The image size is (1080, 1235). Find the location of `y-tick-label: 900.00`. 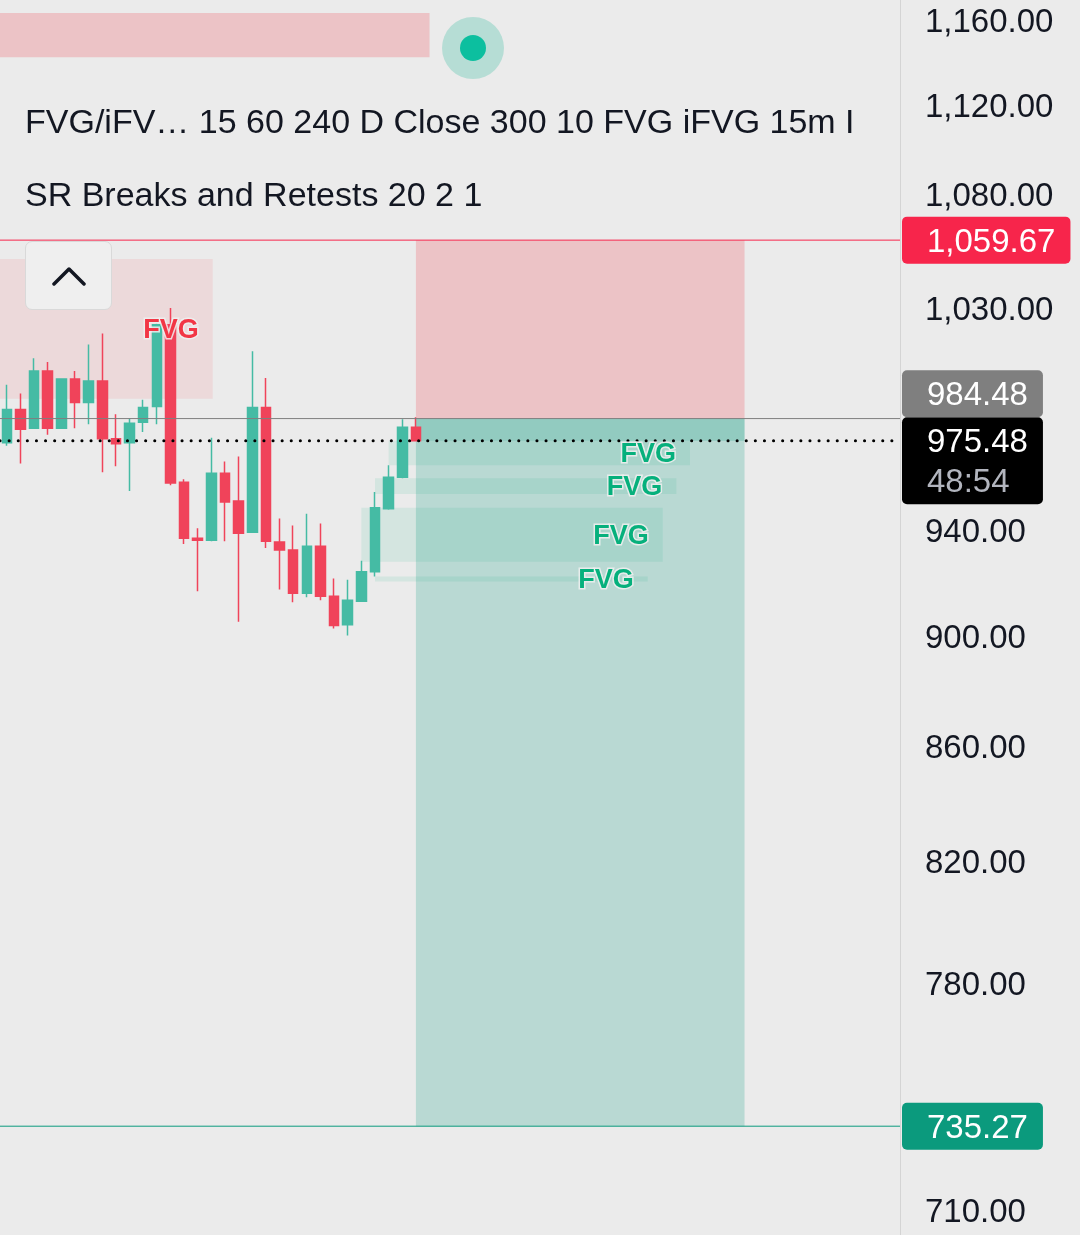

y-tick-label: 900.00 is located at coordinates (975, 636).